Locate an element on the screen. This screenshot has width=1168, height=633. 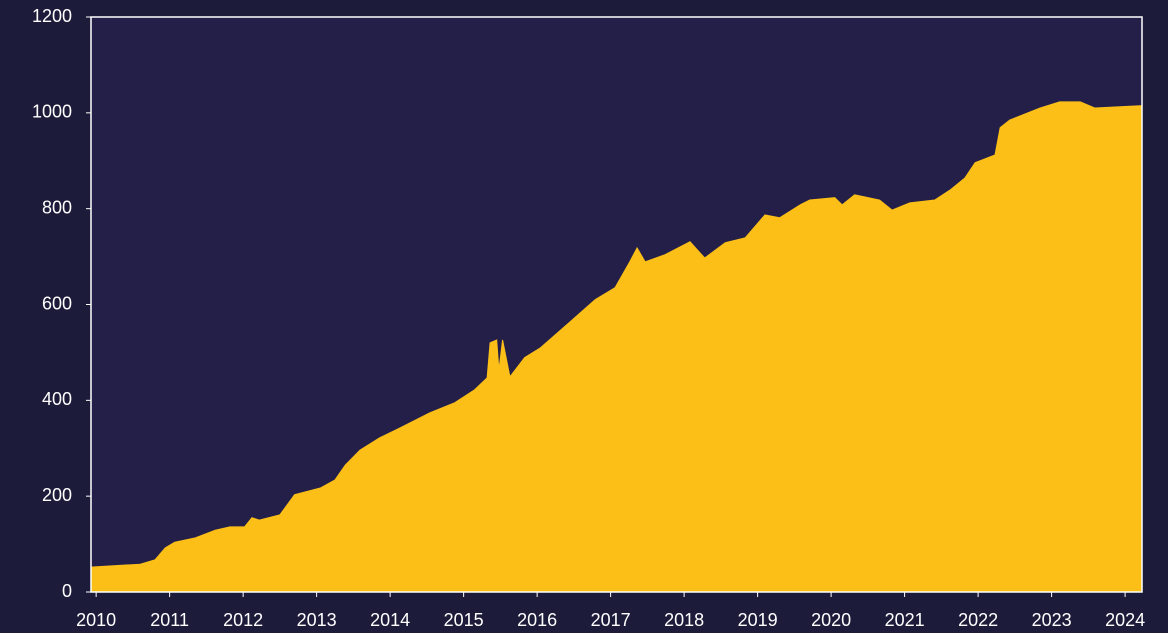
y-tick-label: 1000 is located at coordinates (52, 112).